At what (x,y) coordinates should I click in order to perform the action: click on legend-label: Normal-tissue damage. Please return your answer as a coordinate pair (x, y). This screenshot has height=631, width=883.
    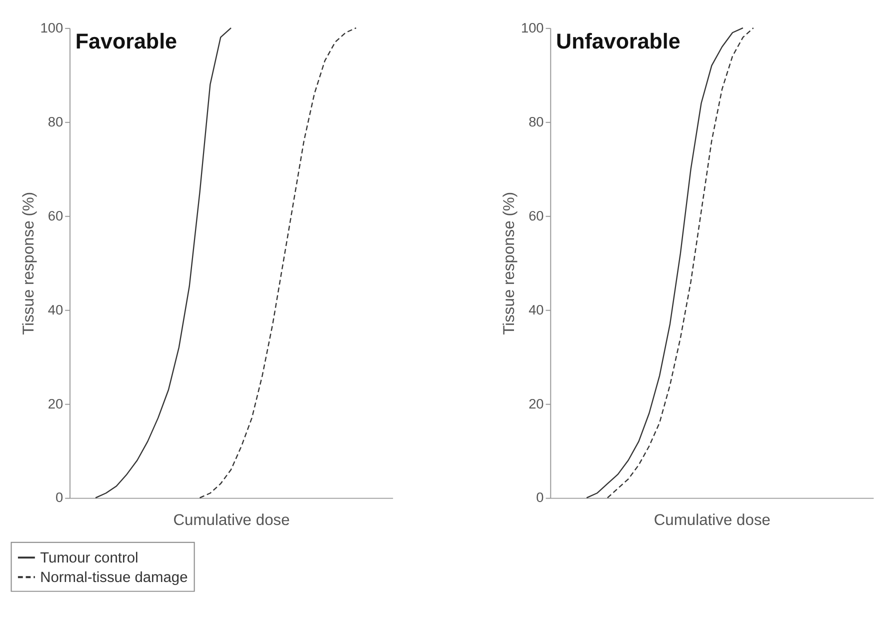
    Looking at the image, I should click on (114, 578).